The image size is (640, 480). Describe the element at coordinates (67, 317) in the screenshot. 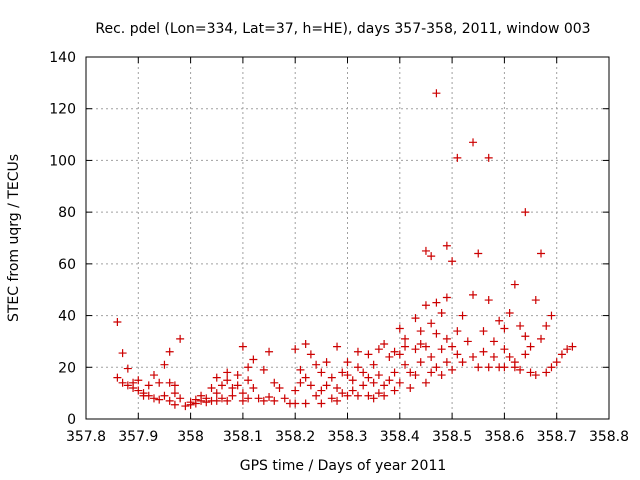

I see `y-tick-label: 40` at that location.